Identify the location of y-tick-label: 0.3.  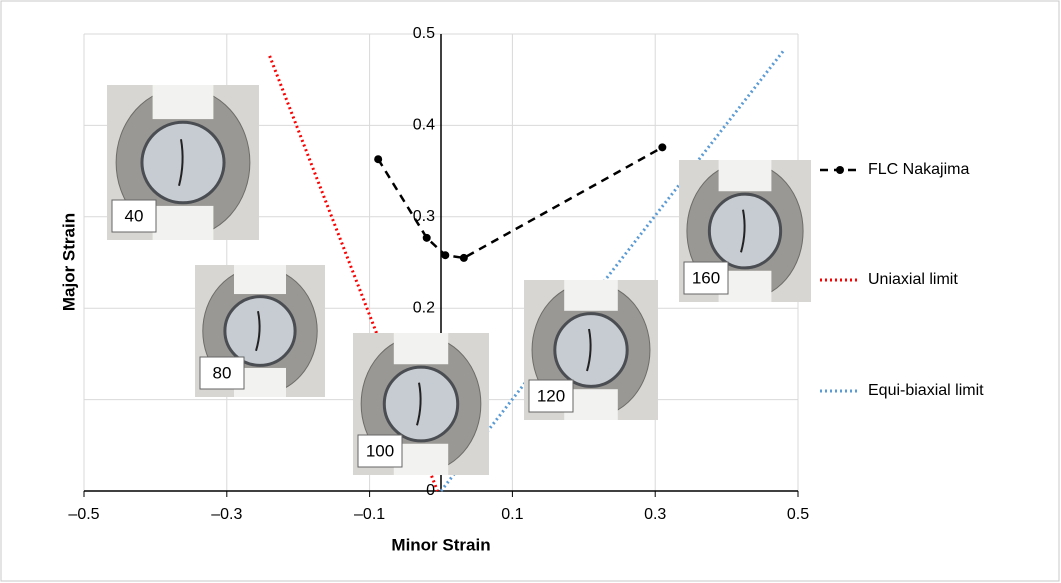
(424, 216).